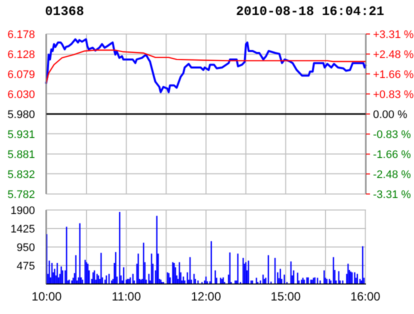  What do you see at coordinates (393, 55) in the screenshot?
I see `y2-tick-label: +2.48 %` at bounding box center [393, 55].